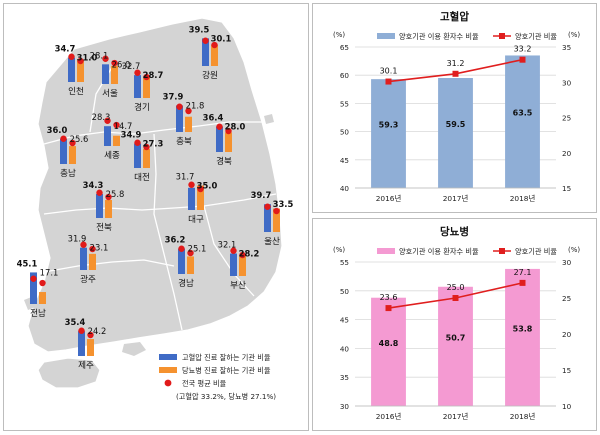 The image size is (600, 435). Describe the element at coordinates (197, 199) in the screenshot. I see `region-marker: 31.735.0 대구` at that location.